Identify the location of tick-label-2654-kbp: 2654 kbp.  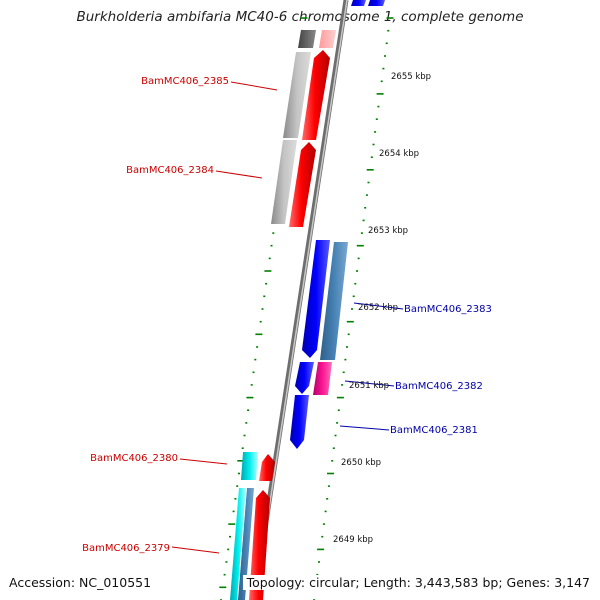
(399, 154).